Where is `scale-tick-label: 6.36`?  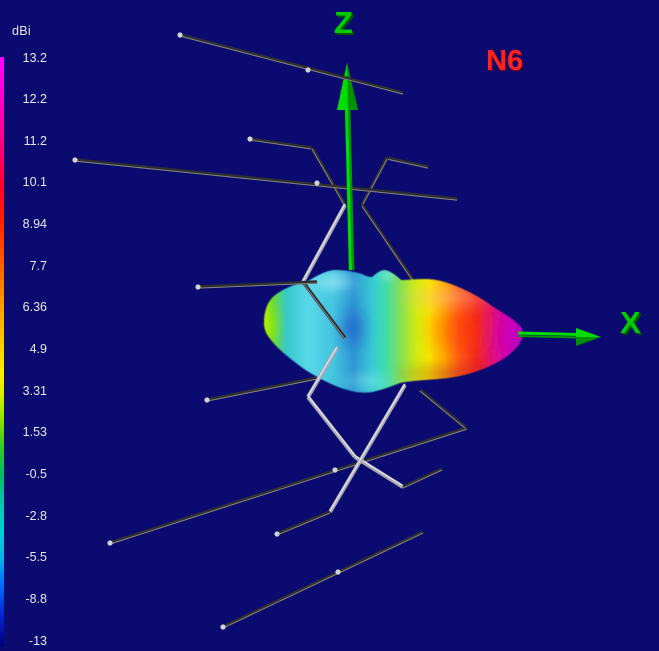
scale-tick-label: 6.36 is located at coordinates (34, 307).